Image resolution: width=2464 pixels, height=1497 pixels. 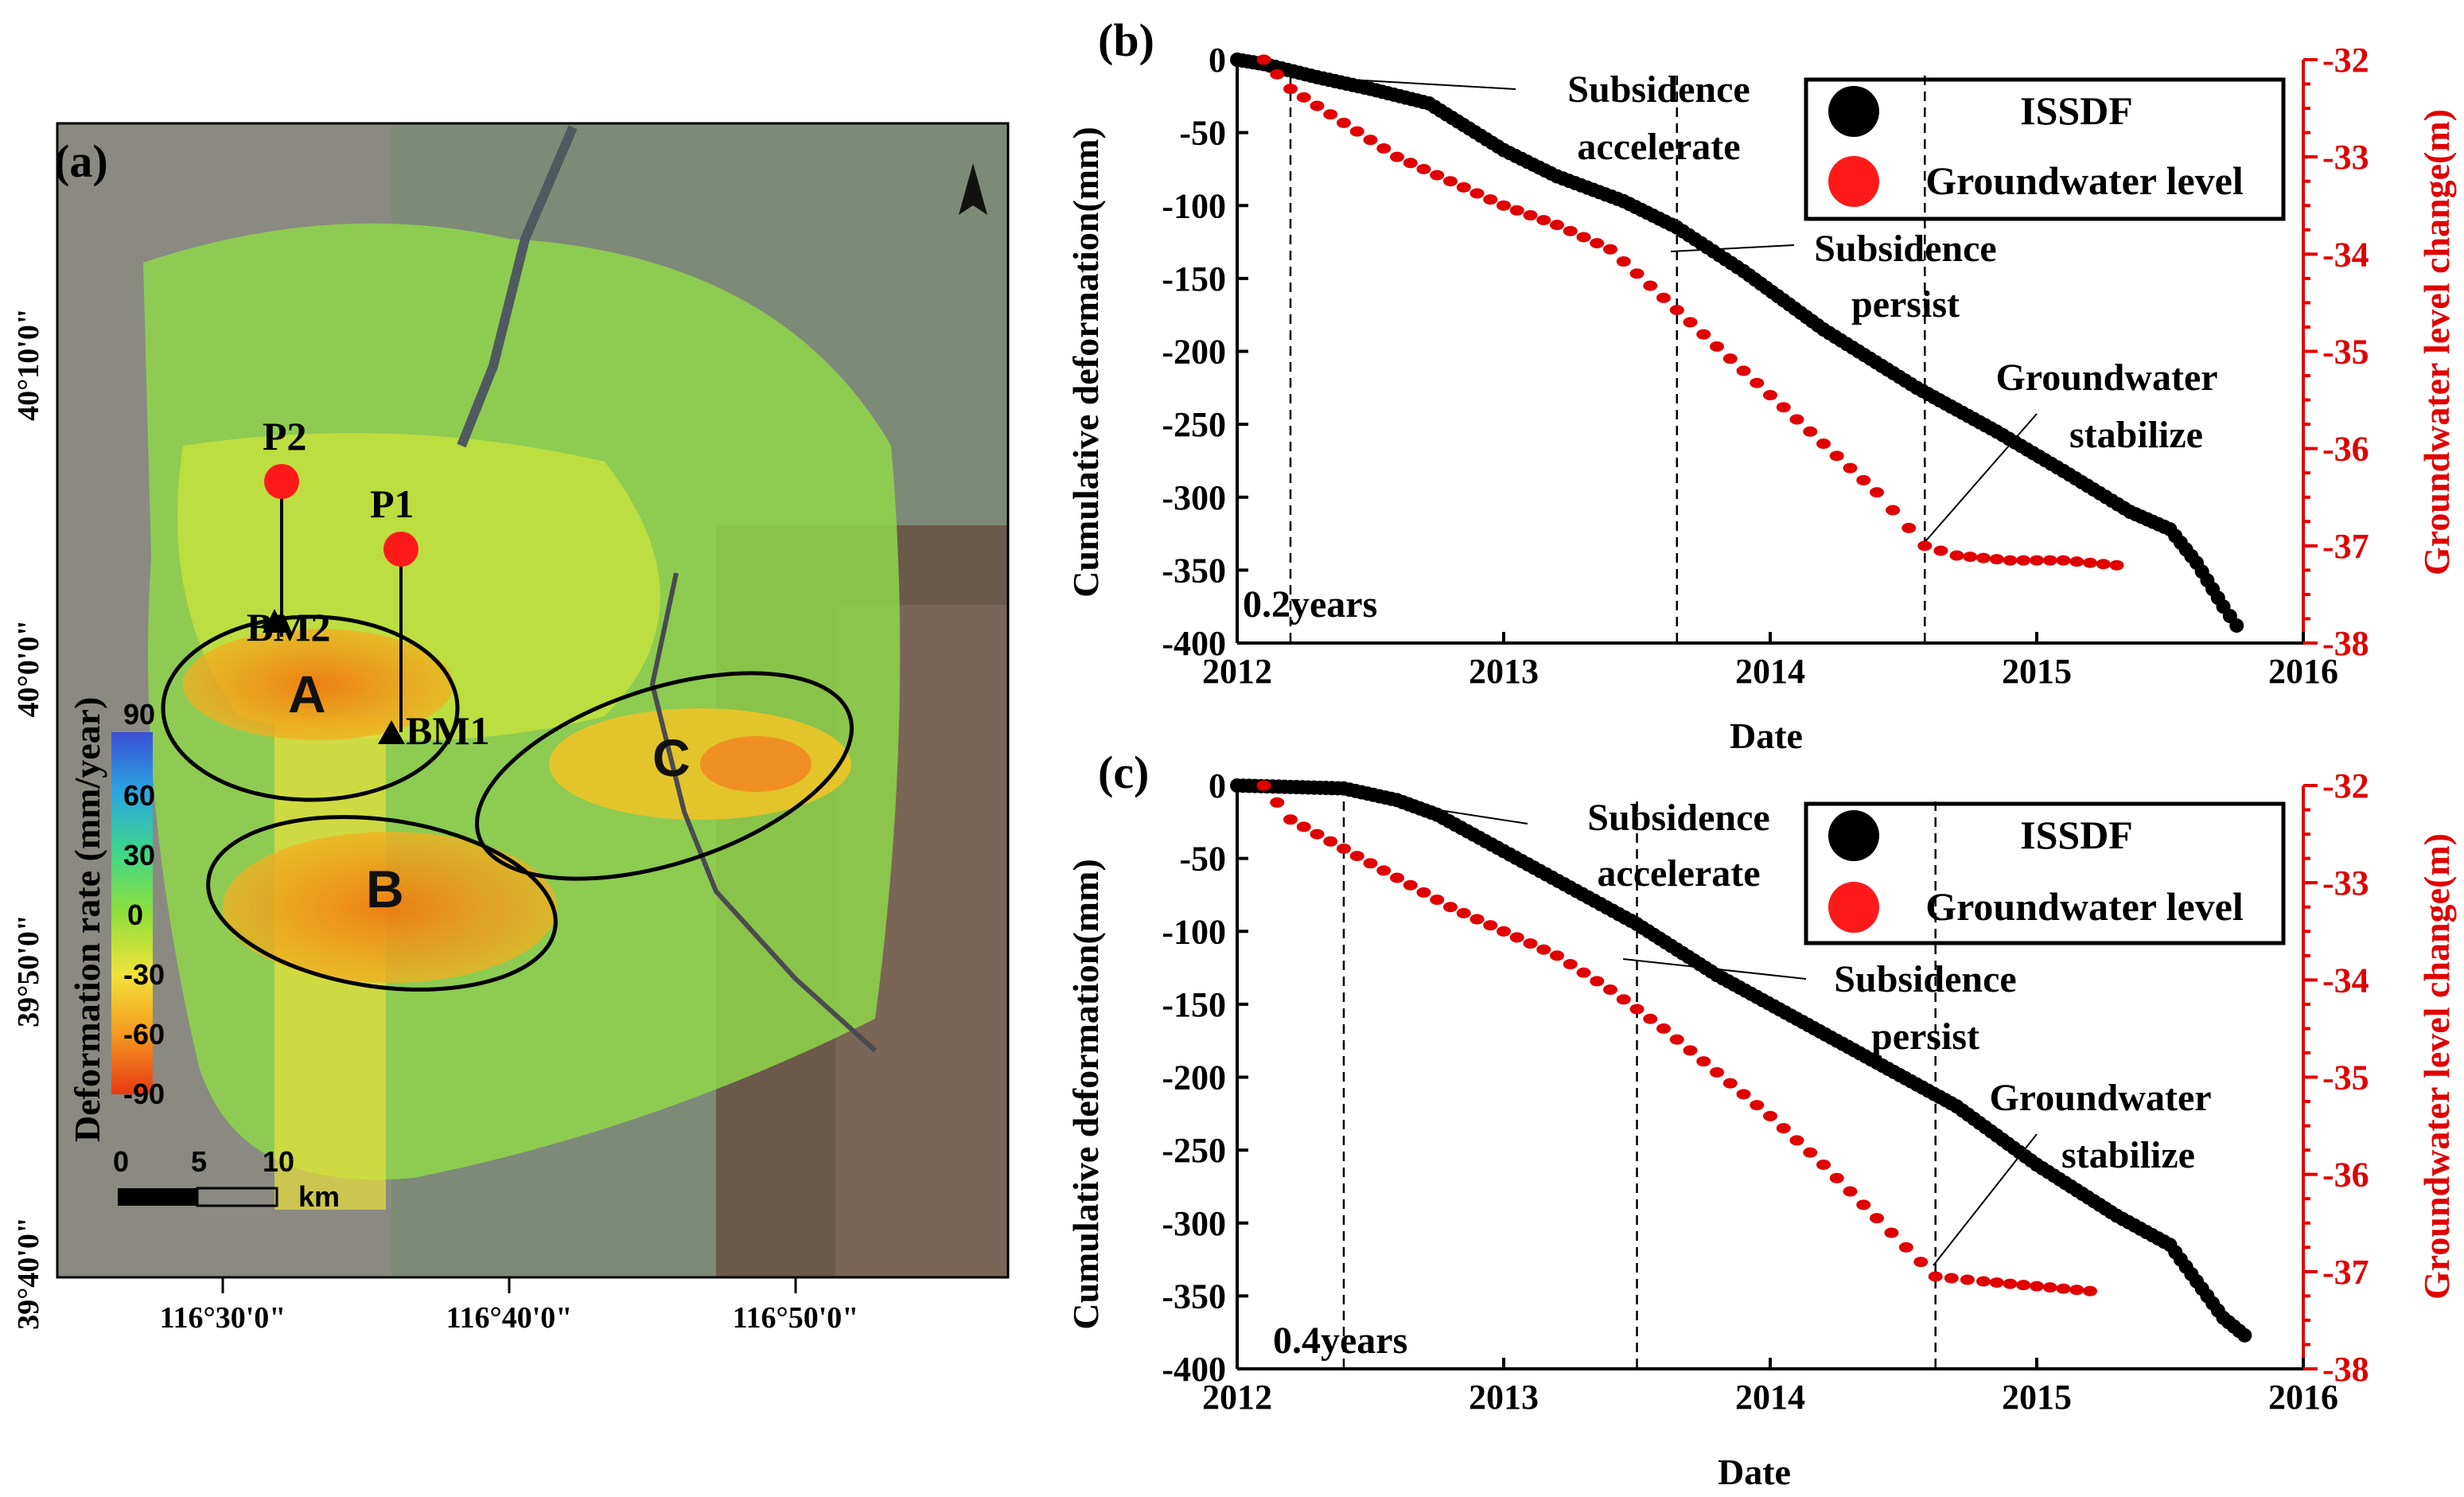 I want to click on lat-tick: 40°10'0", so click(x=28, y=364).